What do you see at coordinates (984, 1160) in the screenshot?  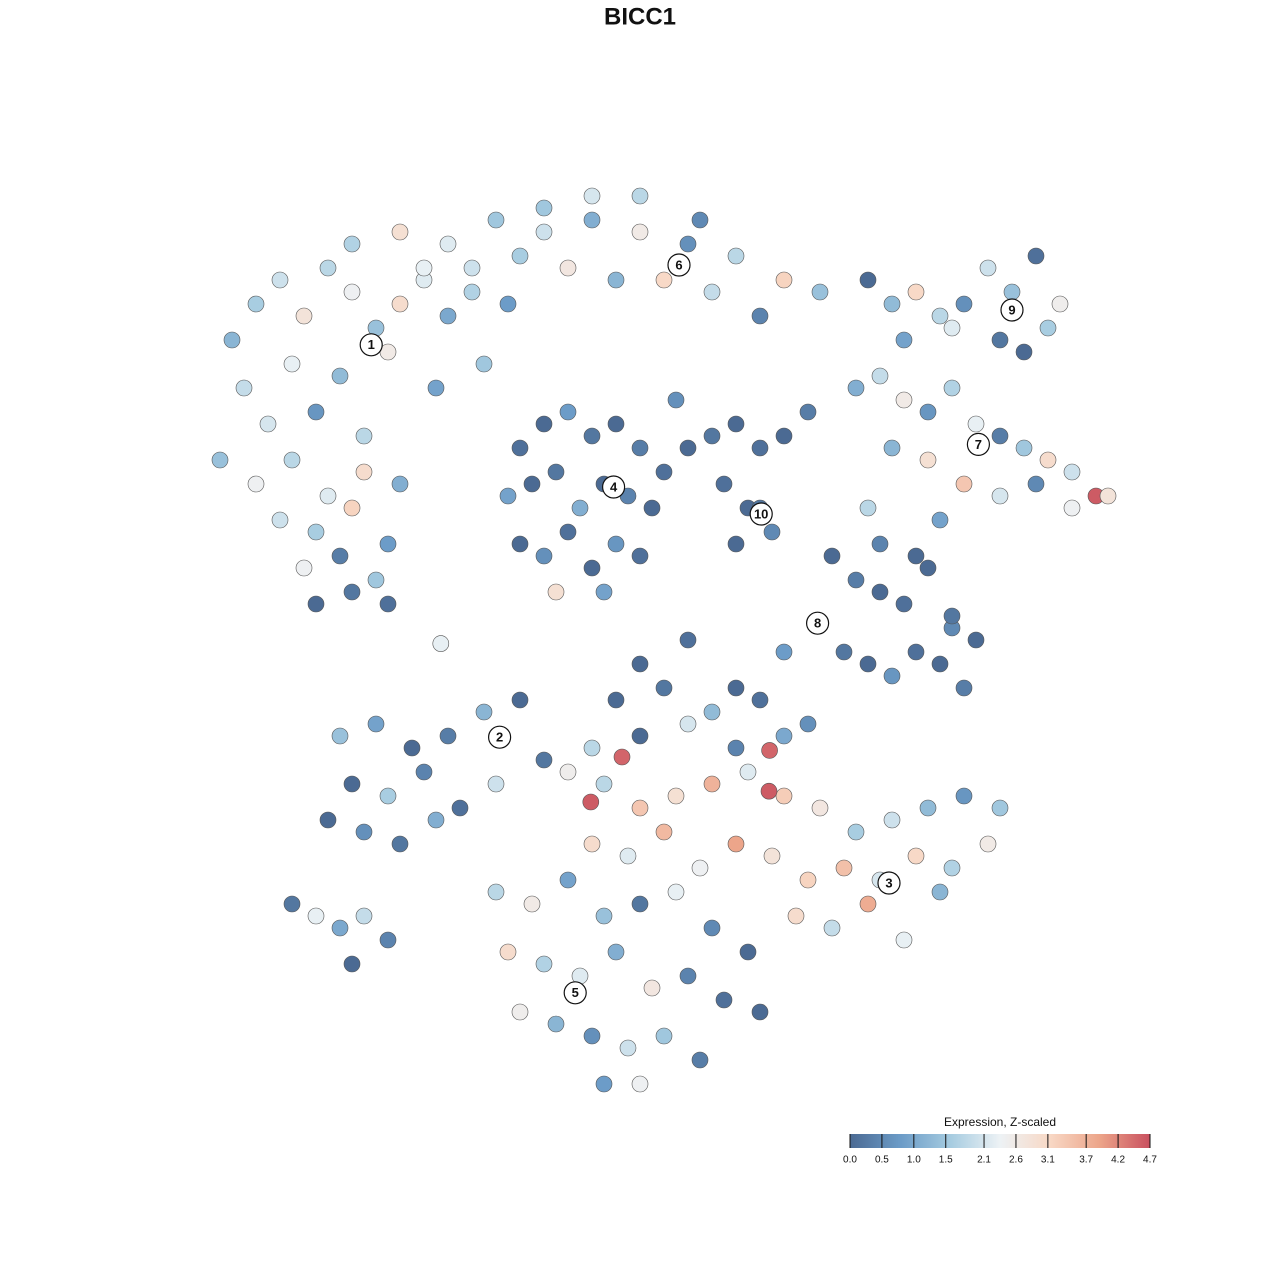 I see `colorbar-tick-label: 2.1` at bounding box center [984, 1160].